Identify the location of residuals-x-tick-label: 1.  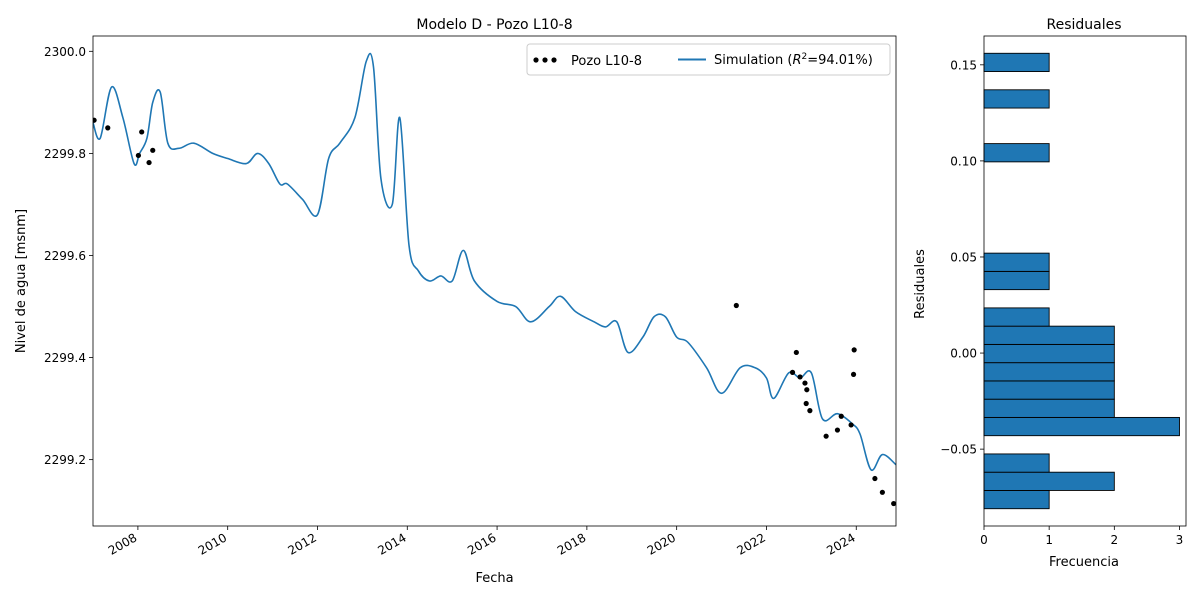
(1049, 540).